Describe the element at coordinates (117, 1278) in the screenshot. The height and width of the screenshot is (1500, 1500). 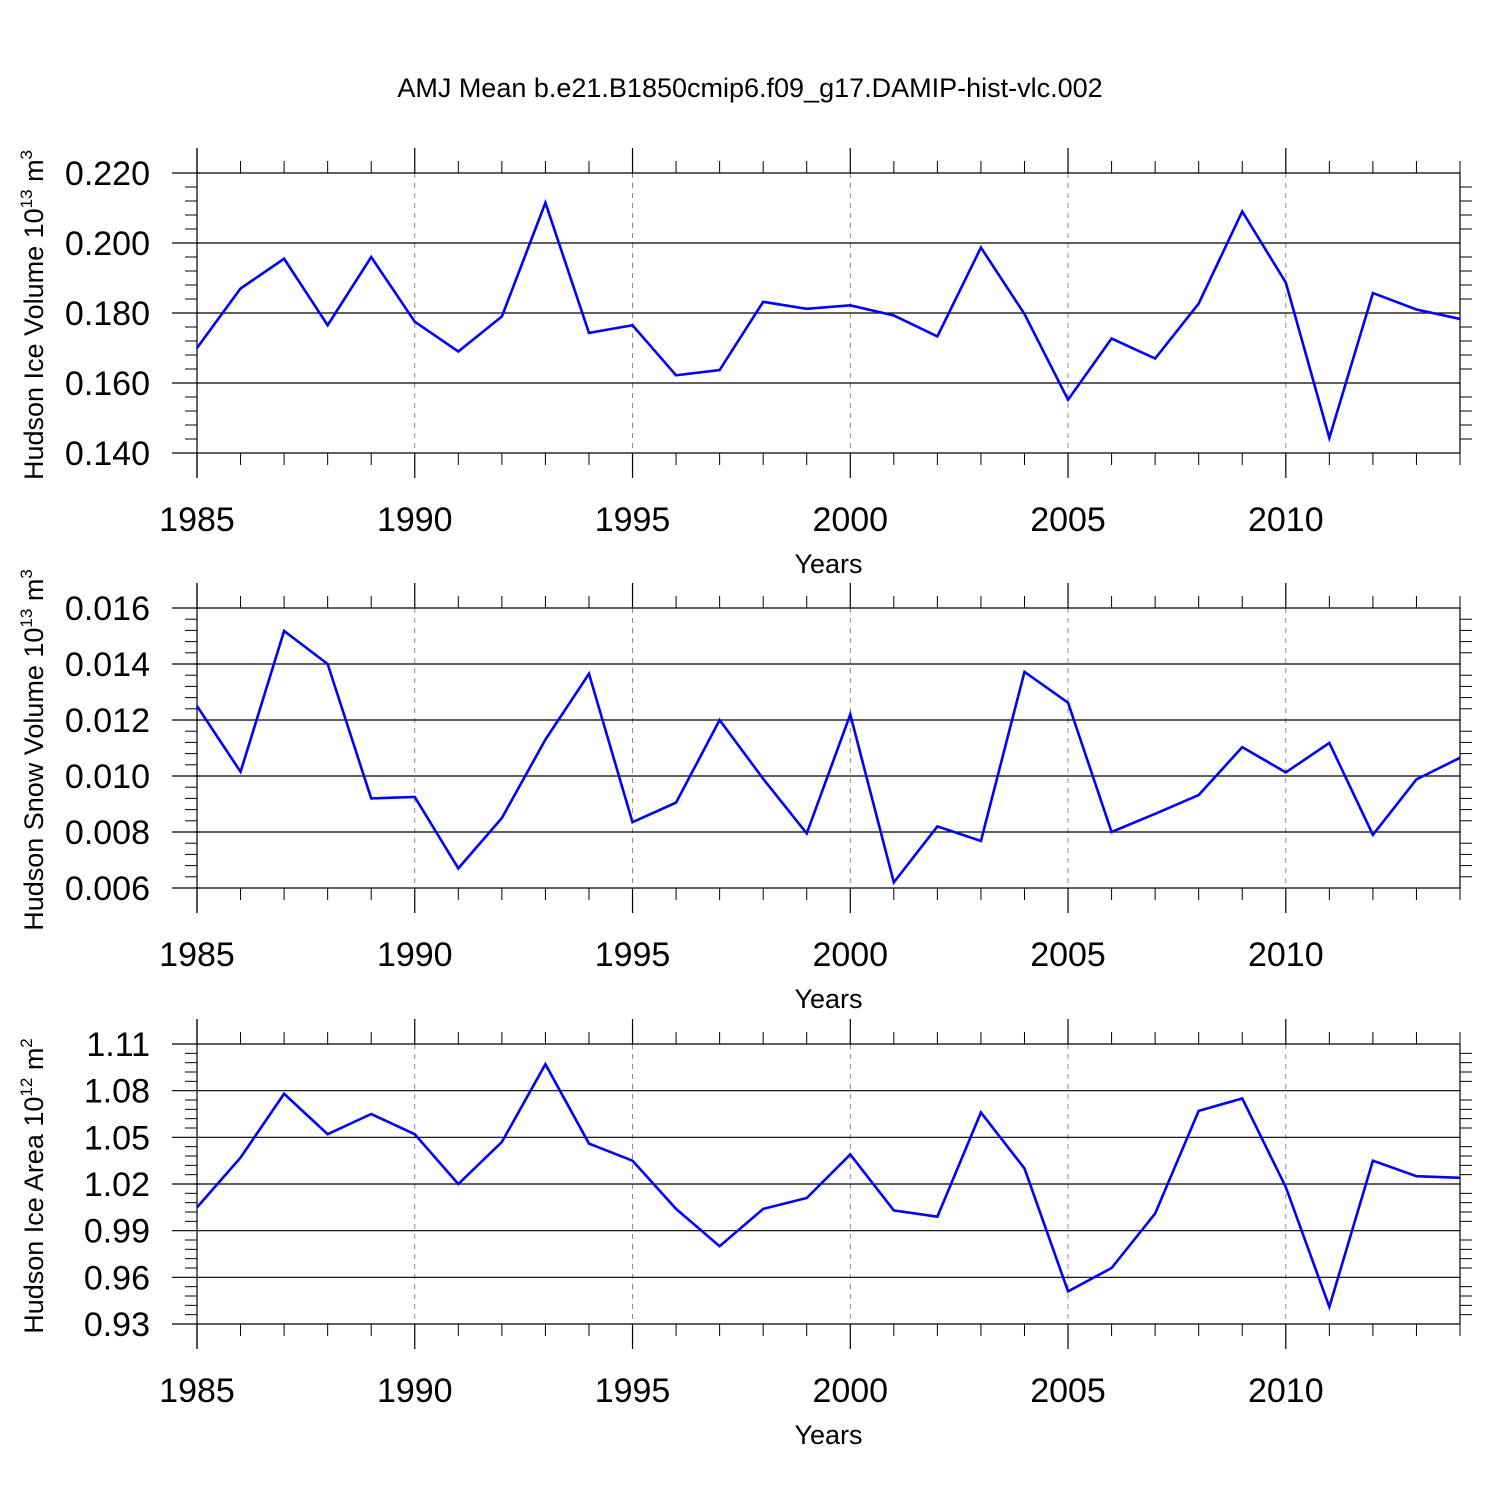
I see `y-tick-label: 0.96` at that location.